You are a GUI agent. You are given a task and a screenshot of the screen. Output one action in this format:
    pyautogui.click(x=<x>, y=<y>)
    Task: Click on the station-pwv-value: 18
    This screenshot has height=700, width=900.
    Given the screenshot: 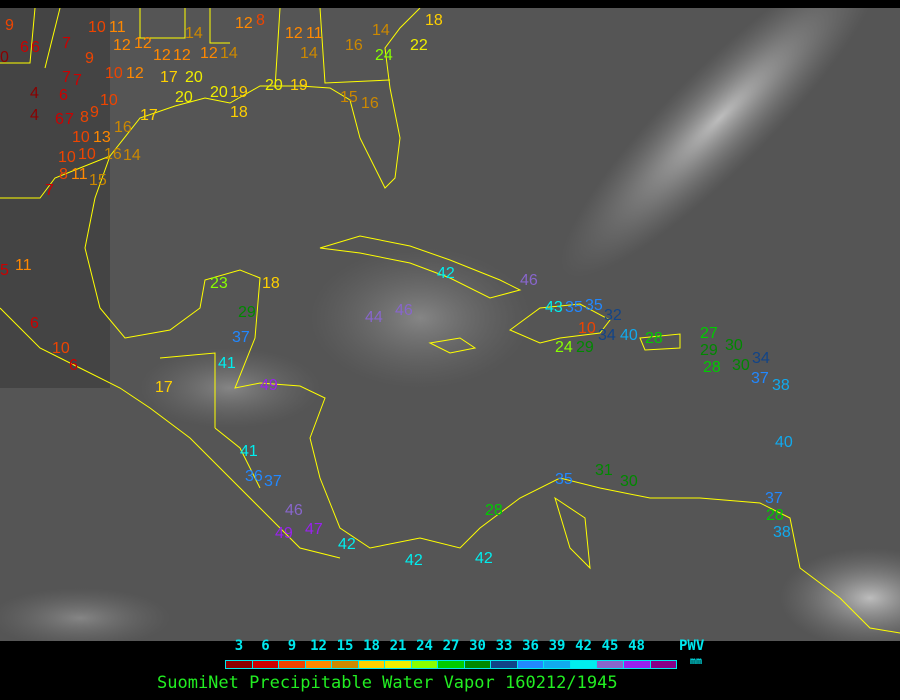 What is the action you would take?
    pyautogui.click(x=271, y=283)
    